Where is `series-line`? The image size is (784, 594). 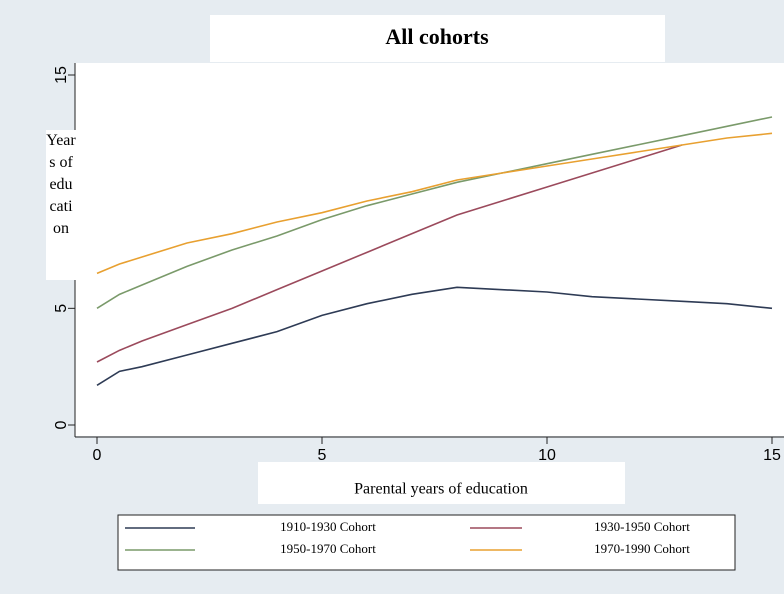 series-line is located at coordinates (434, 336).